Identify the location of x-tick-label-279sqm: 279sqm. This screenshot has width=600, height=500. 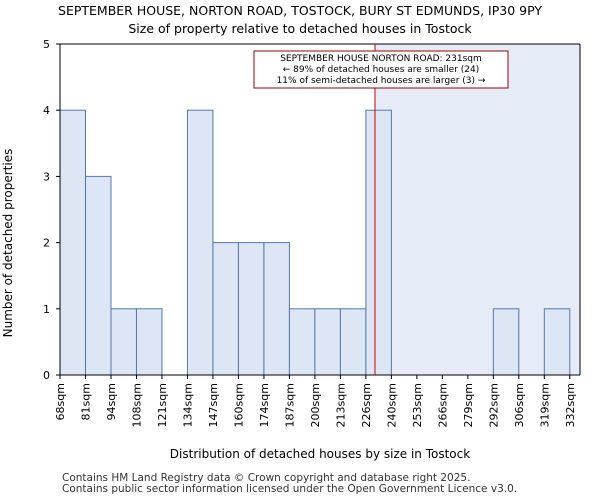
(468, 405).